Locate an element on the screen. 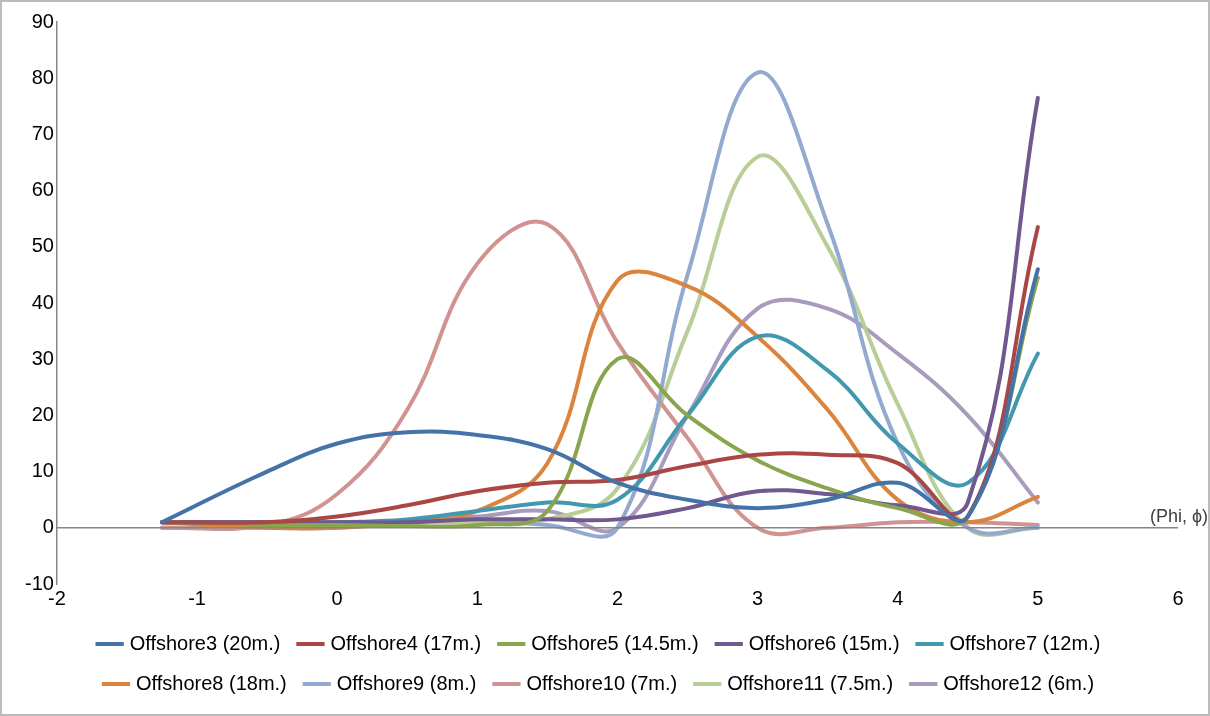  y-tick-label: -10 is located at coordinates (39, 582).